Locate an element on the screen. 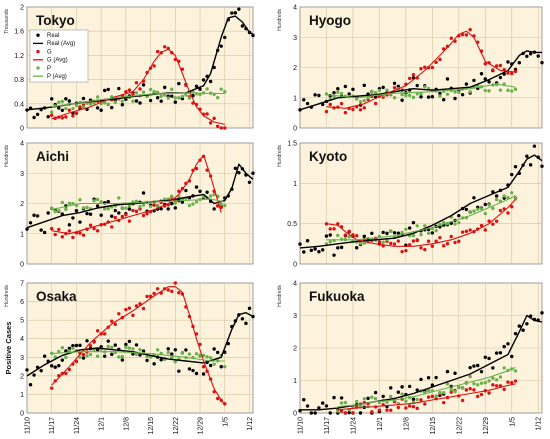 This screenshot has width=550, height=439. x-tick-label: 12/1 is located at coordinates (380, 424).